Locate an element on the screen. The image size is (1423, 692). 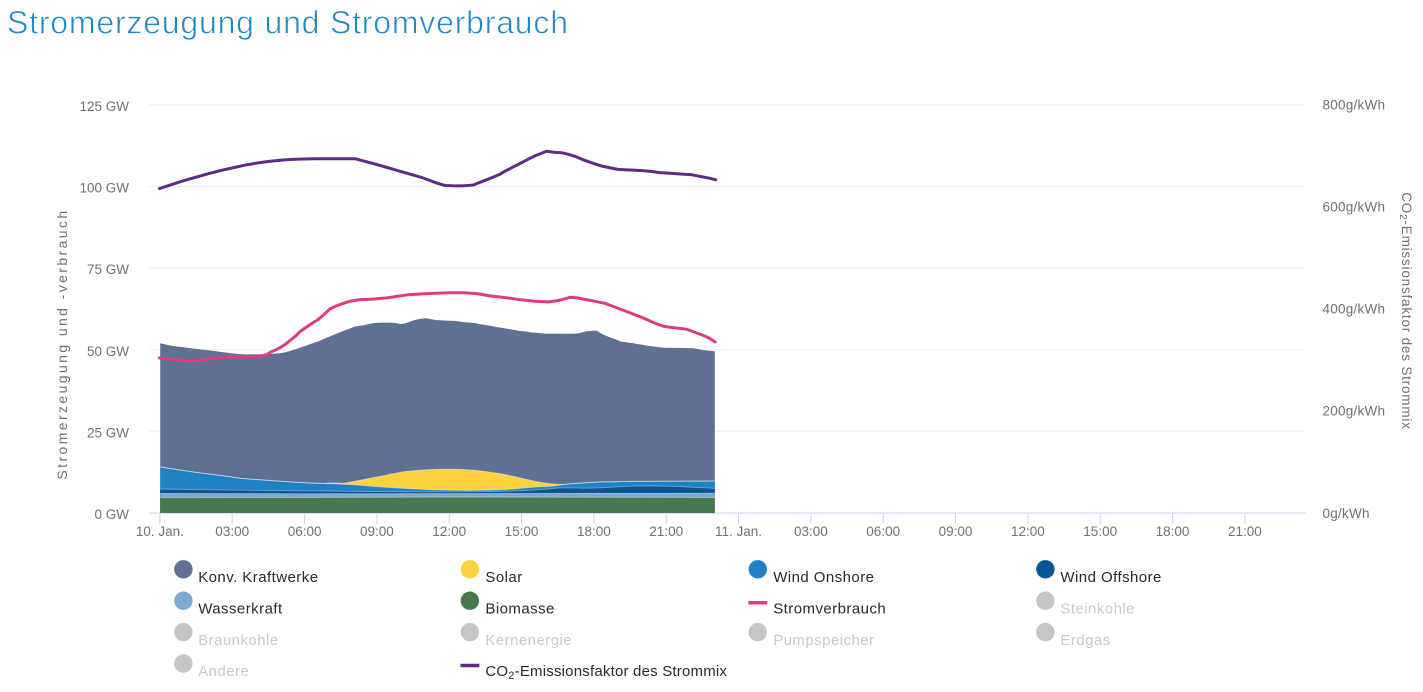
svg-text: 800g/kWh is located at coordinates (1354, 104).